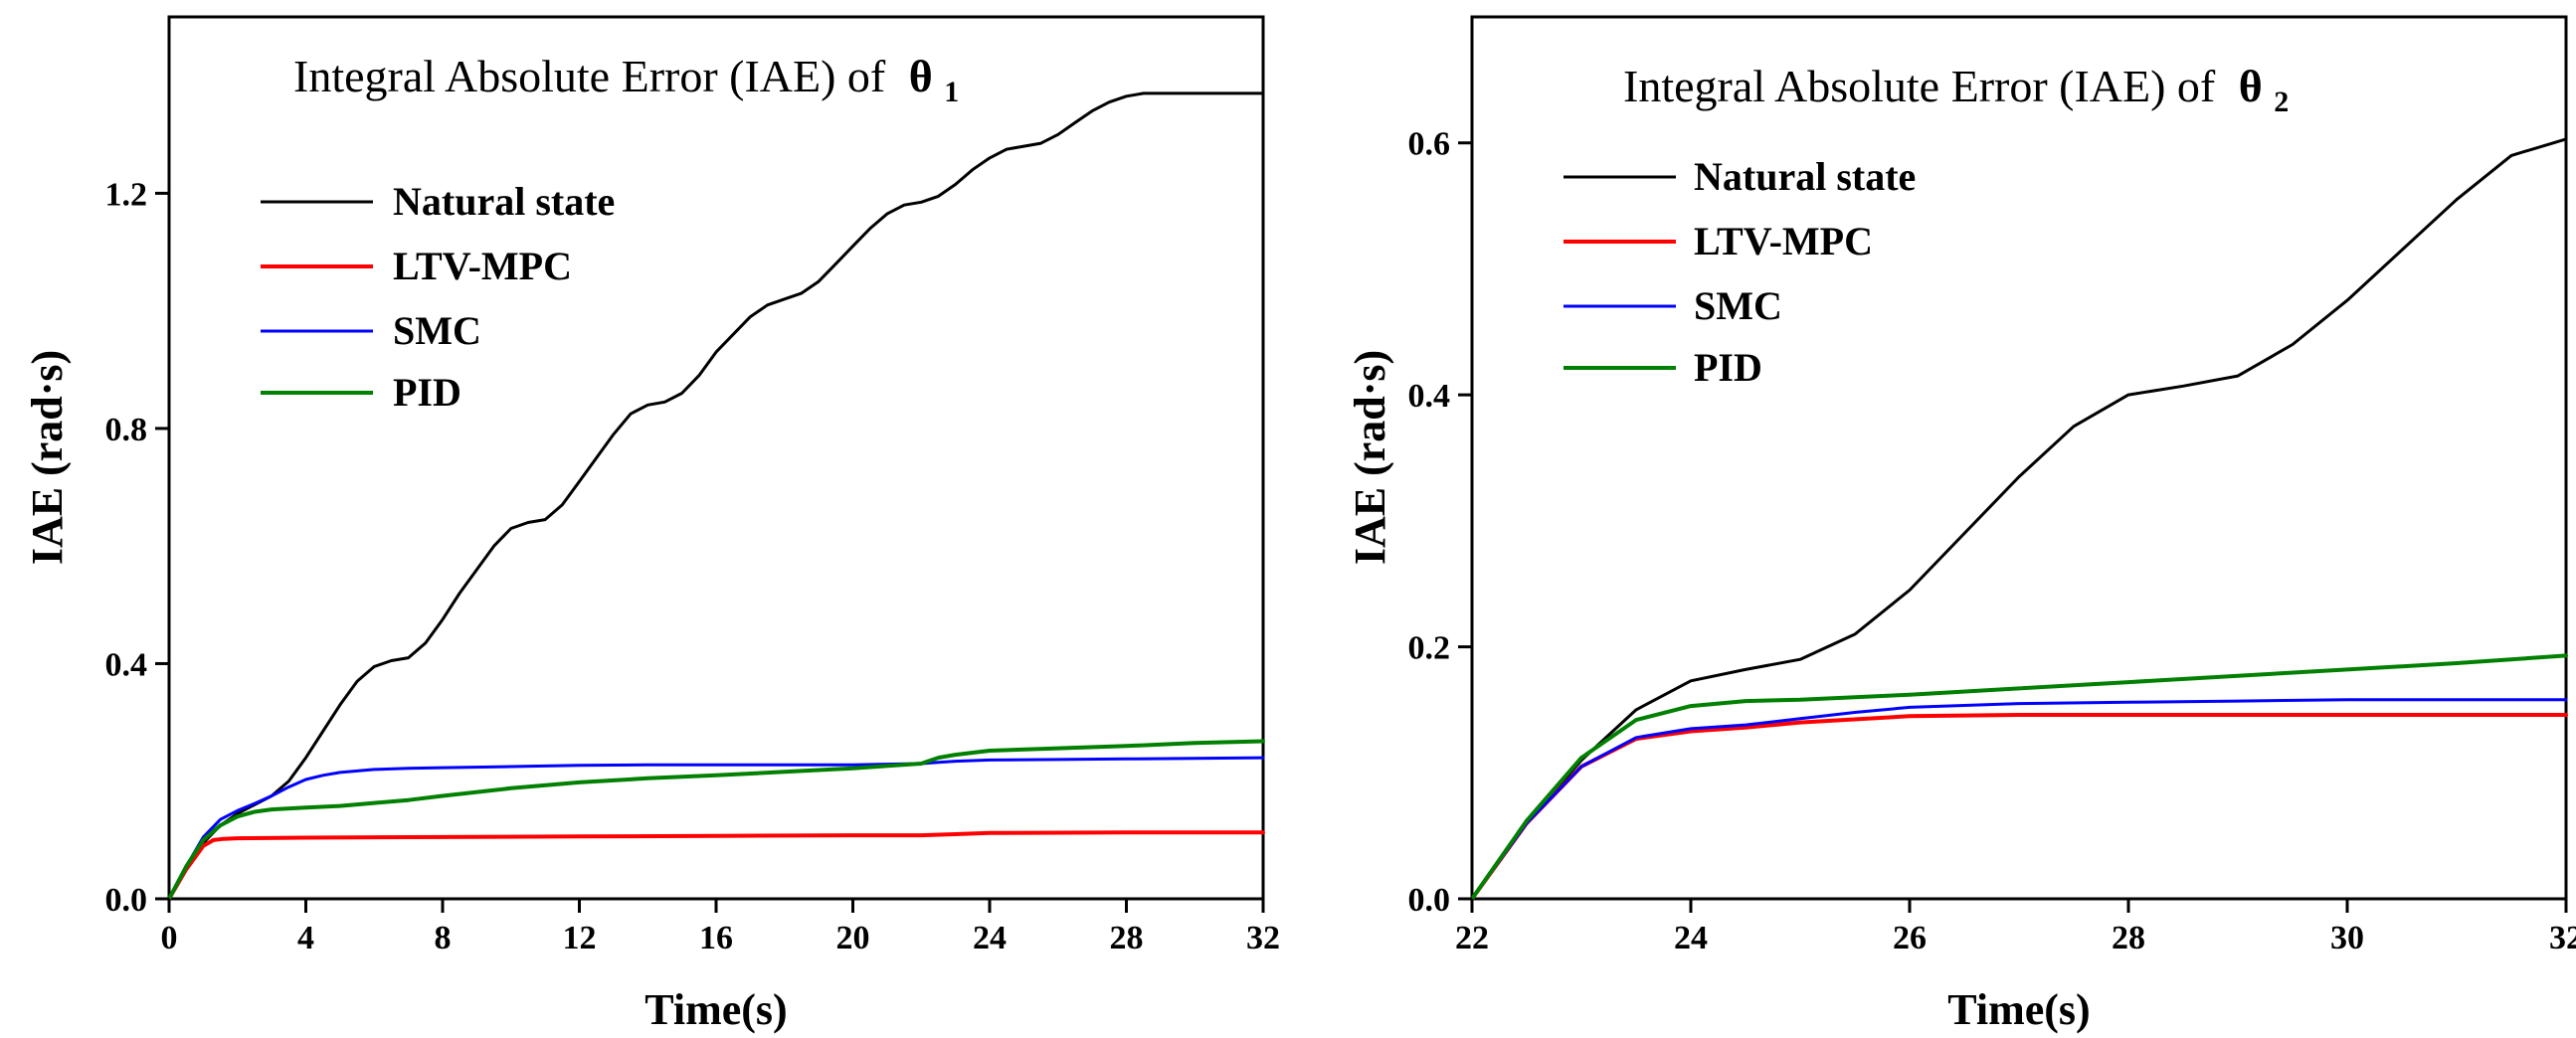 Image resolution: width=2576 pixels, height=1038 pixels. Describe the element at coordinates (2347, 938) in the screenshot. I see `x-tick-label: 30` at that location.